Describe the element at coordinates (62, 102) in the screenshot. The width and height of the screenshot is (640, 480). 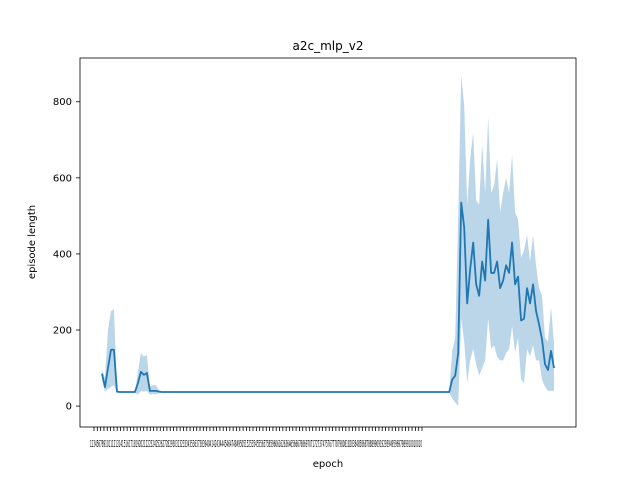
I see `y-tick-label: 800` at that location.